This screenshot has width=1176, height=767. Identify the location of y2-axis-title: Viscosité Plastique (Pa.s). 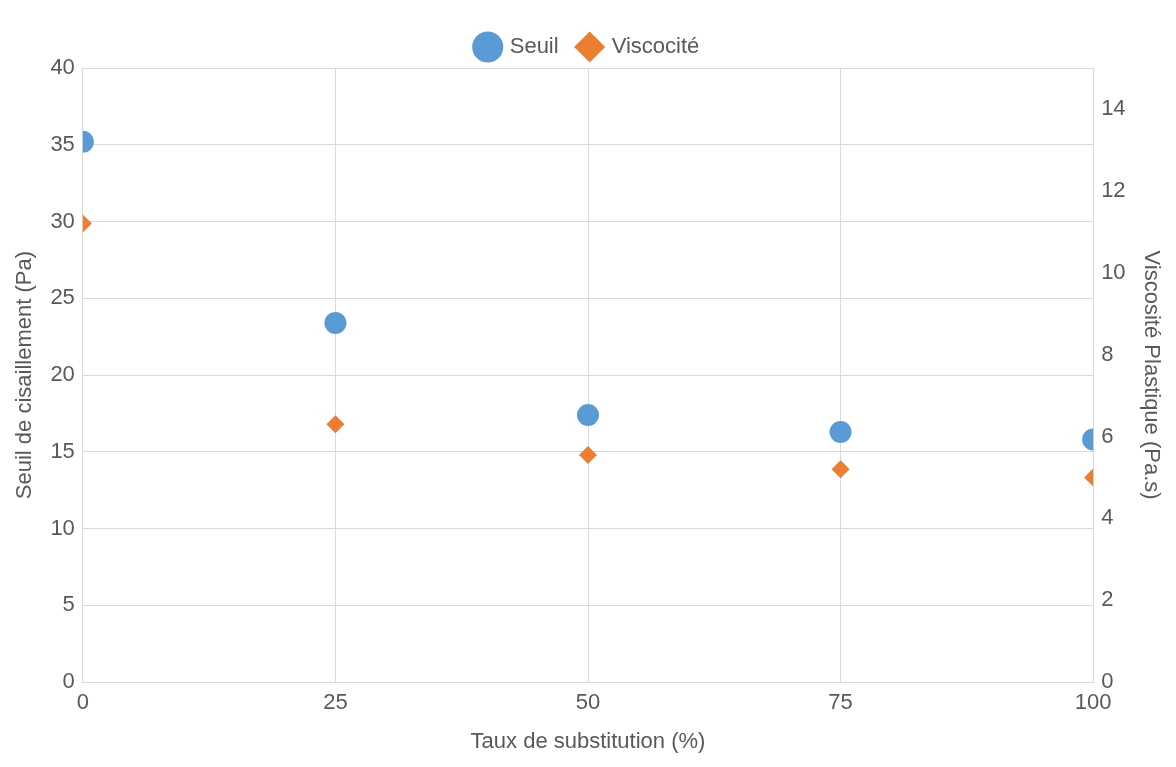
(1152, 375).